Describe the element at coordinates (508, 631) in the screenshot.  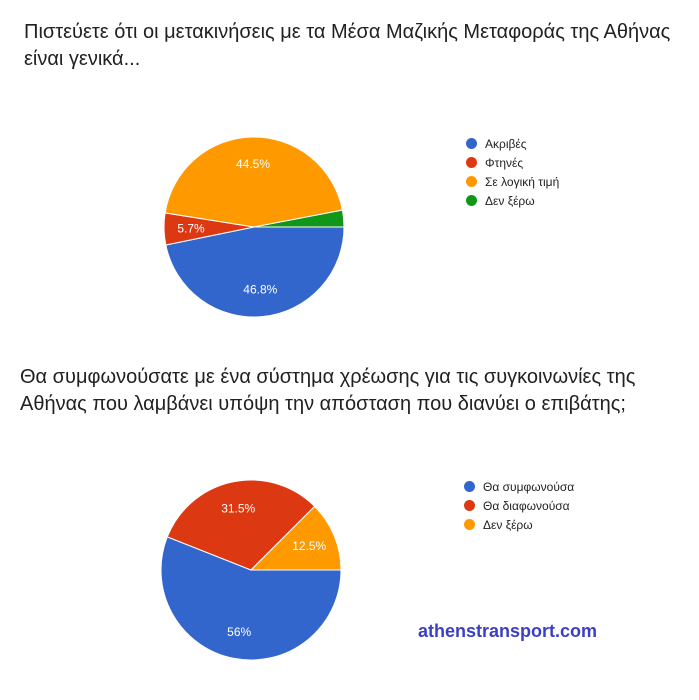
I see `watermark-link: athenstransport.com` at that location.